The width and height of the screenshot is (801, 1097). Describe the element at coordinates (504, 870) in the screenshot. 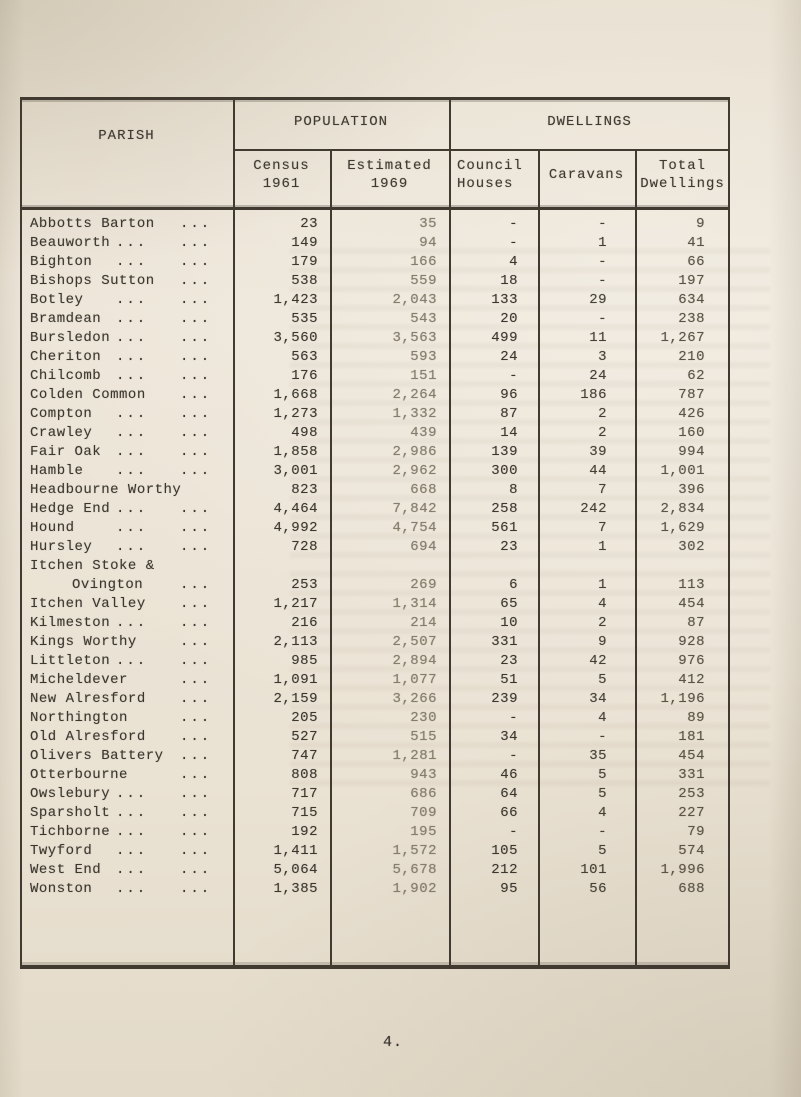

I see `council-houses-value: 212` at that location.